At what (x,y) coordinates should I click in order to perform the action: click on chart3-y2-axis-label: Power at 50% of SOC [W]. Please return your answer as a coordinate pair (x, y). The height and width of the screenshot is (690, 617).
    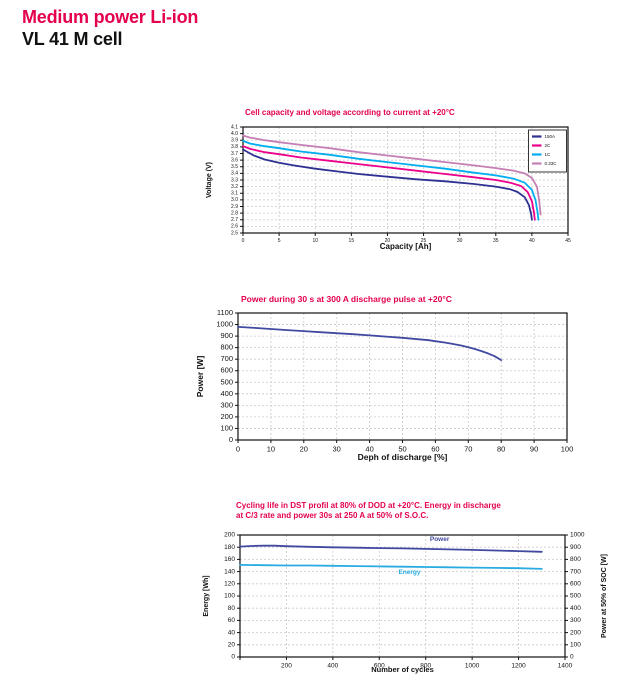
    Looking at the image, I should click on (604, 596).